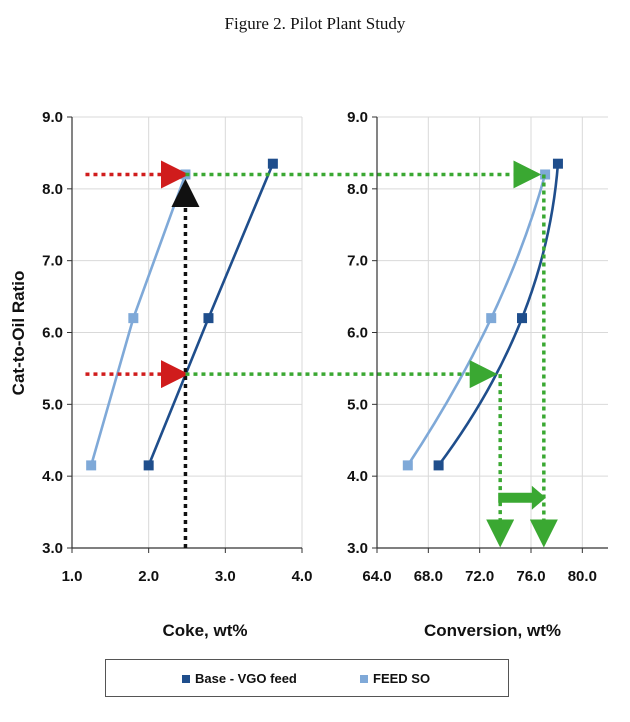 The width and height of the screenshot is (630, 722). Describe the element at coordinates (315, 23) in the screenshot. I see `figure-title: Figure 2. Pilot Plant Study` at that location.